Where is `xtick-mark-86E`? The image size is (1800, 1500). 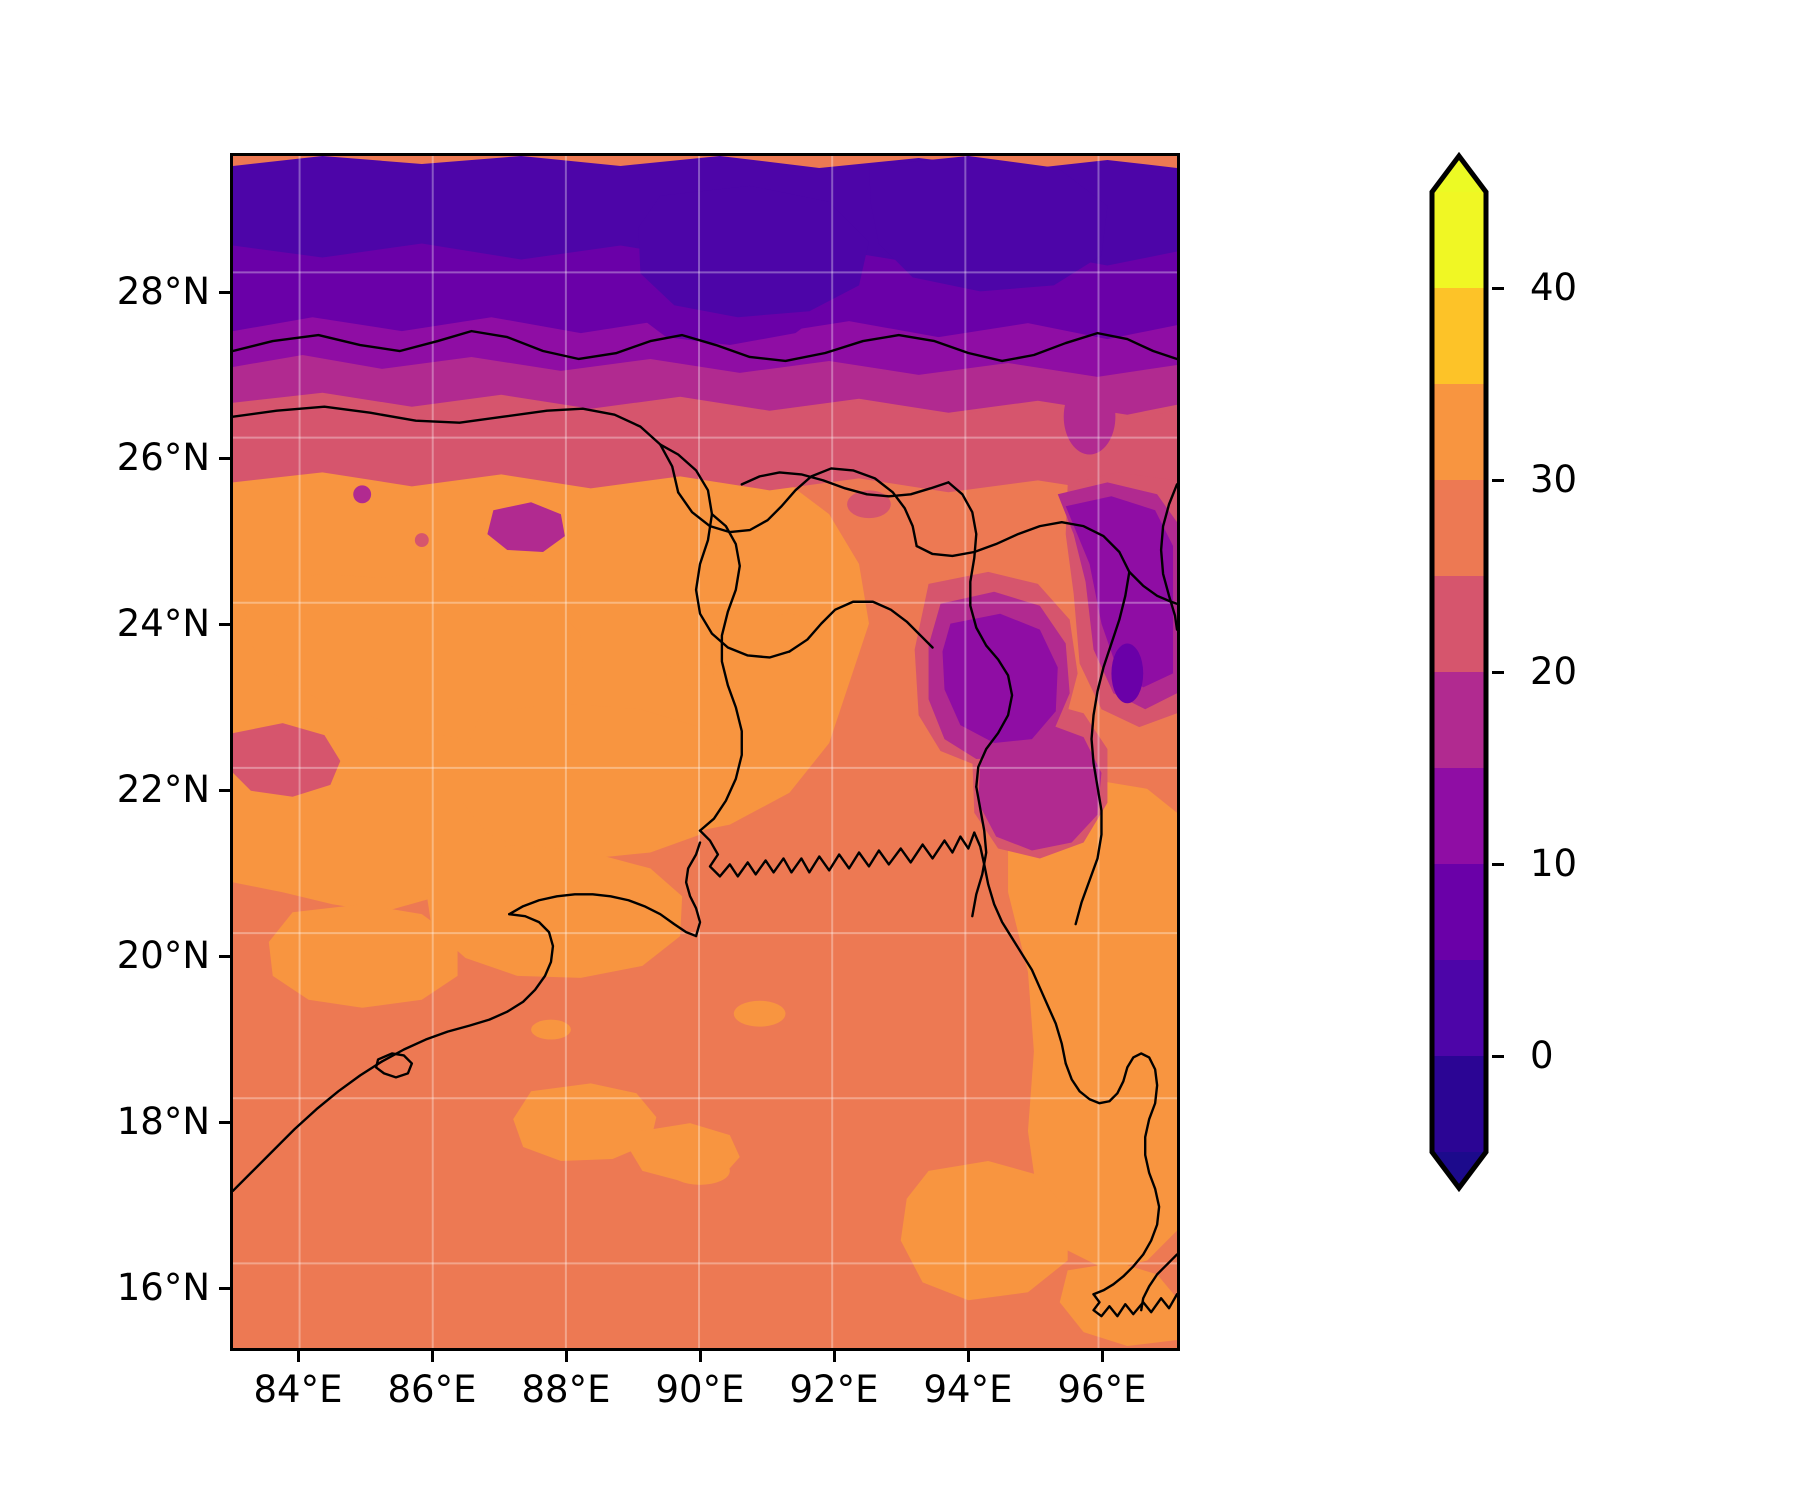
xtick-mark-86E is located at coordinates (432, 1356).